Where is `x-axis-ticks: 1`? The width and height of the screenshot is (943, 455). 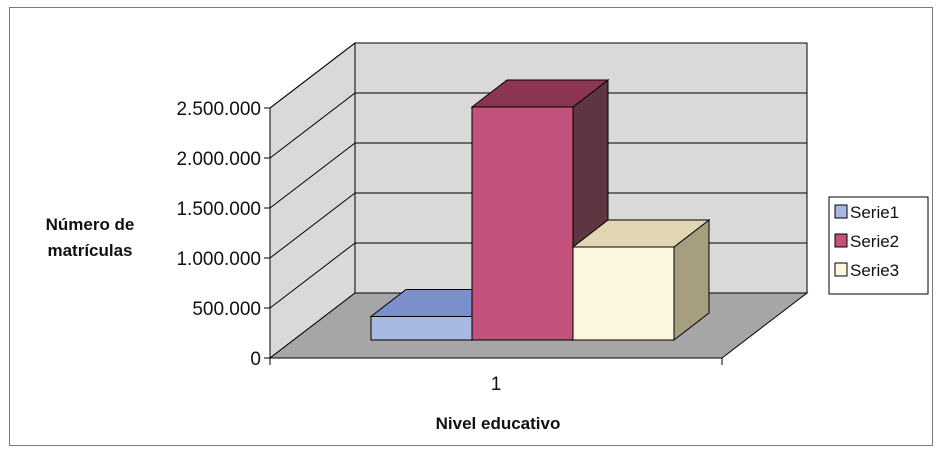 x-axis-ticks: 1 is located at coordinates (496, 376).